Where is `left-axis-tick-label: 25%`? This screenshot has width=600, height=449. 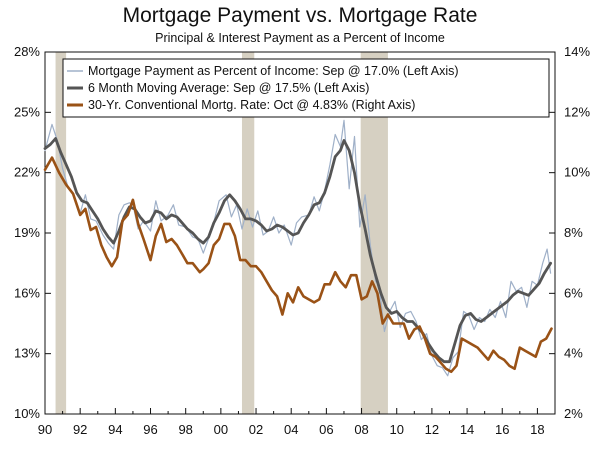
left-axis-tick-label: 25% is located at coordinates (27, 111).